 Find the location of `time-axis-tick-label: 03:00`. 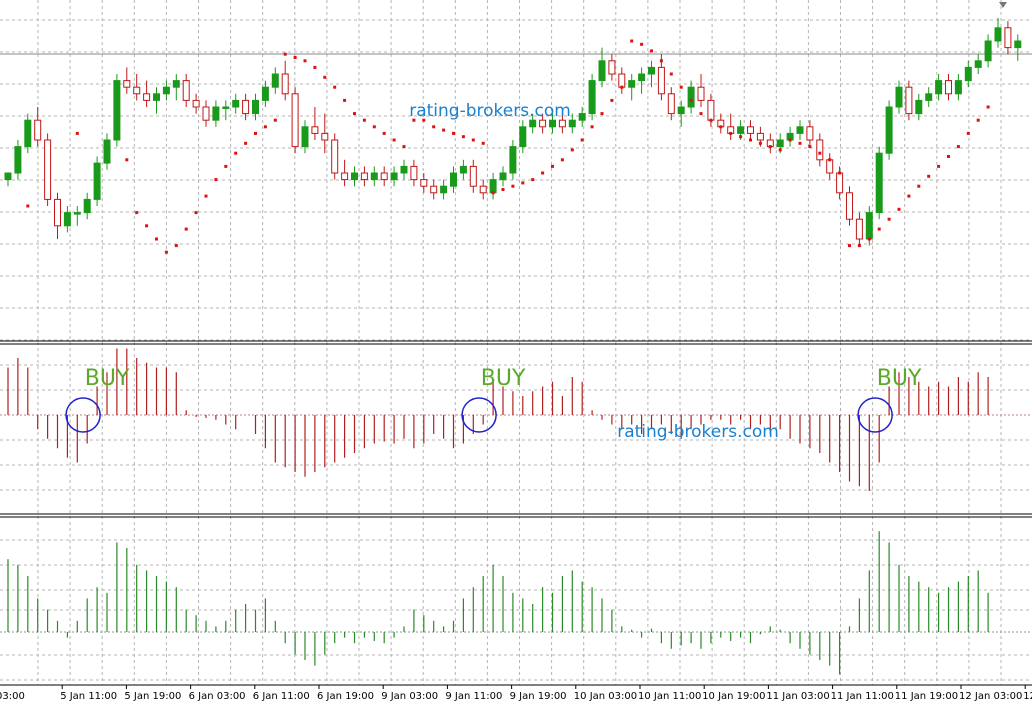

time-axis-tick-label: 03:00 is located at coordinates (12, 696).